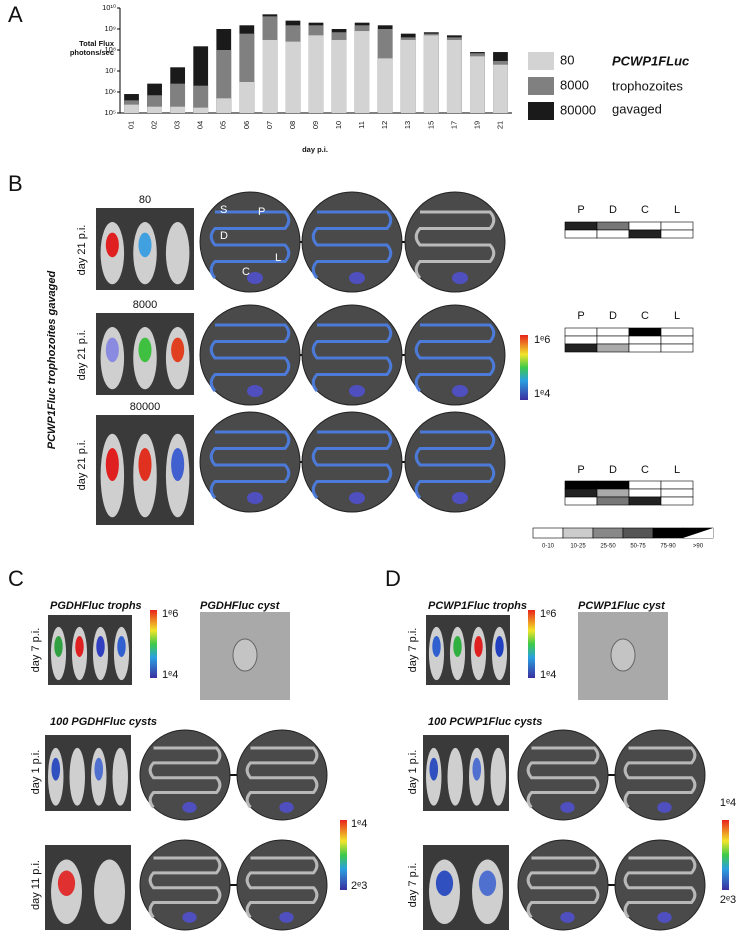 The image size is (750, 938). Describe the element at coordinates (16, 578) in the screenshot. I see `panel-label: C` at that location.